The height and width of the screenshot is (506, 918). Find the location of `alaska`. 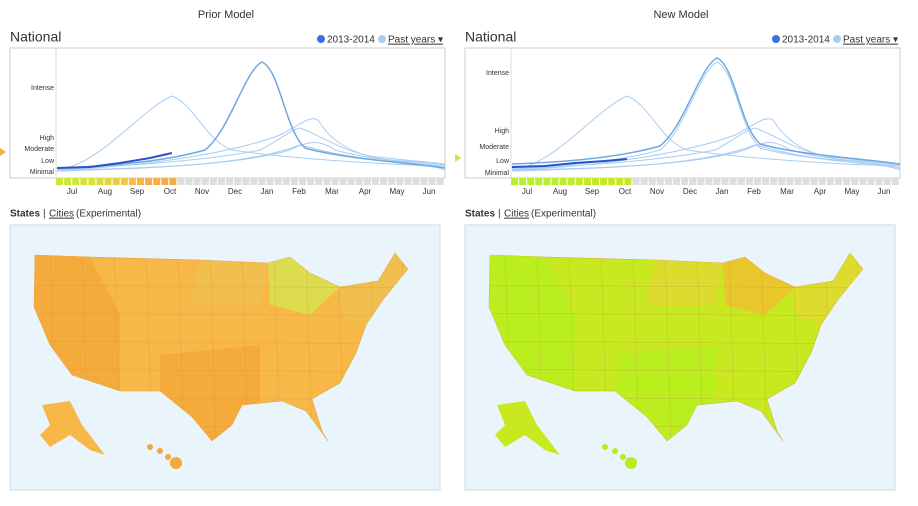

alaska is located at coordinates (72, 428).